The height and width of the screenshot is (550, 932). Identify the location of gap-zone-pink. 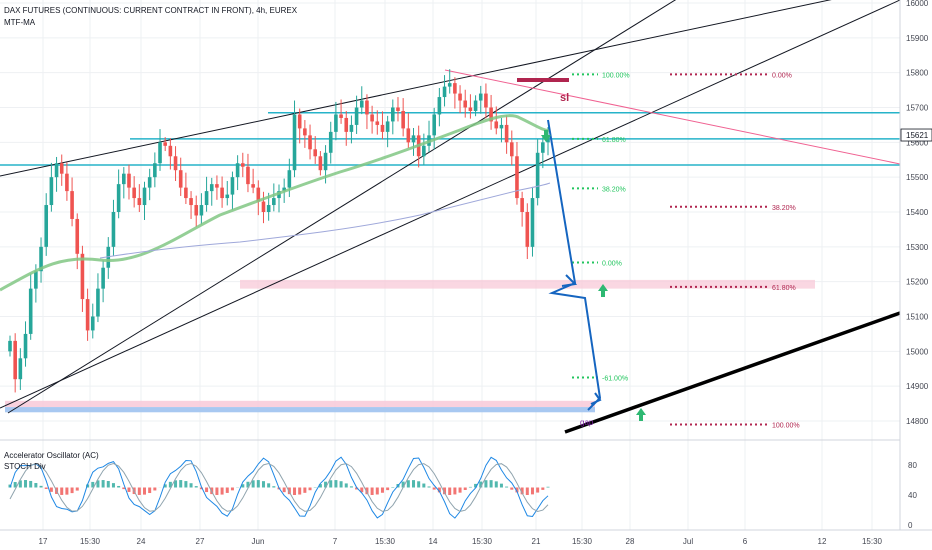
(300, 404).